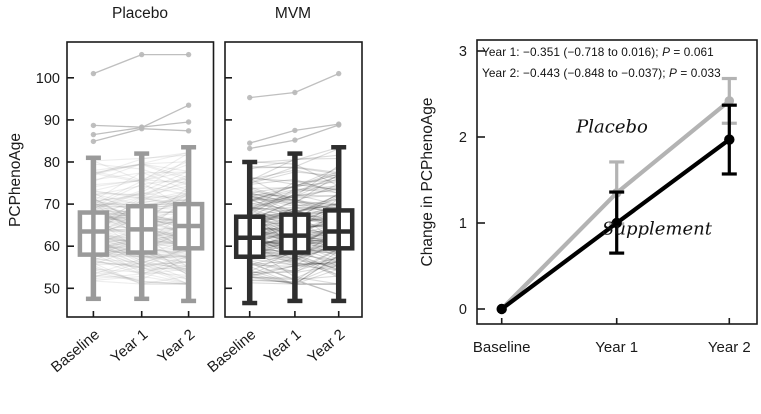 The height and width of the screenshot is (414, 761). Describe the element at coordinates (52, 163) in the screenshot. I see `y-tick-label: 80` at that location.